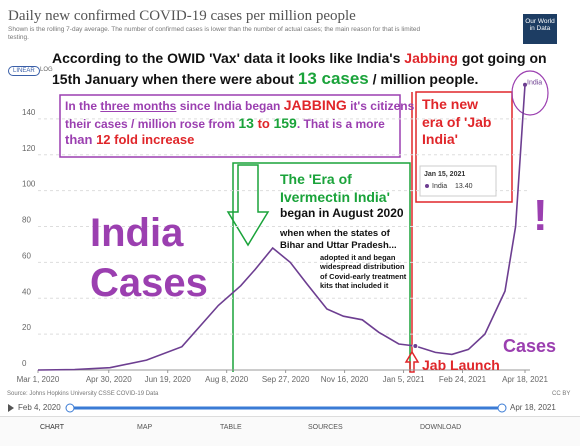 Image resolution: width=580 pixels, height=446 pixels. What do you see at coordinates (439, 186) in the screenshot?
I see `tooltip-series: India` at bounding box center [439, 186].